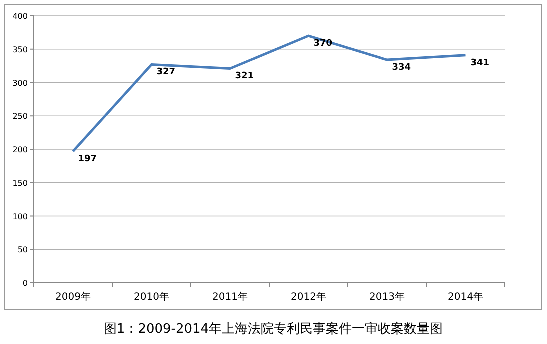  I want to click on y-tick-label: 150, so click(20, 183).